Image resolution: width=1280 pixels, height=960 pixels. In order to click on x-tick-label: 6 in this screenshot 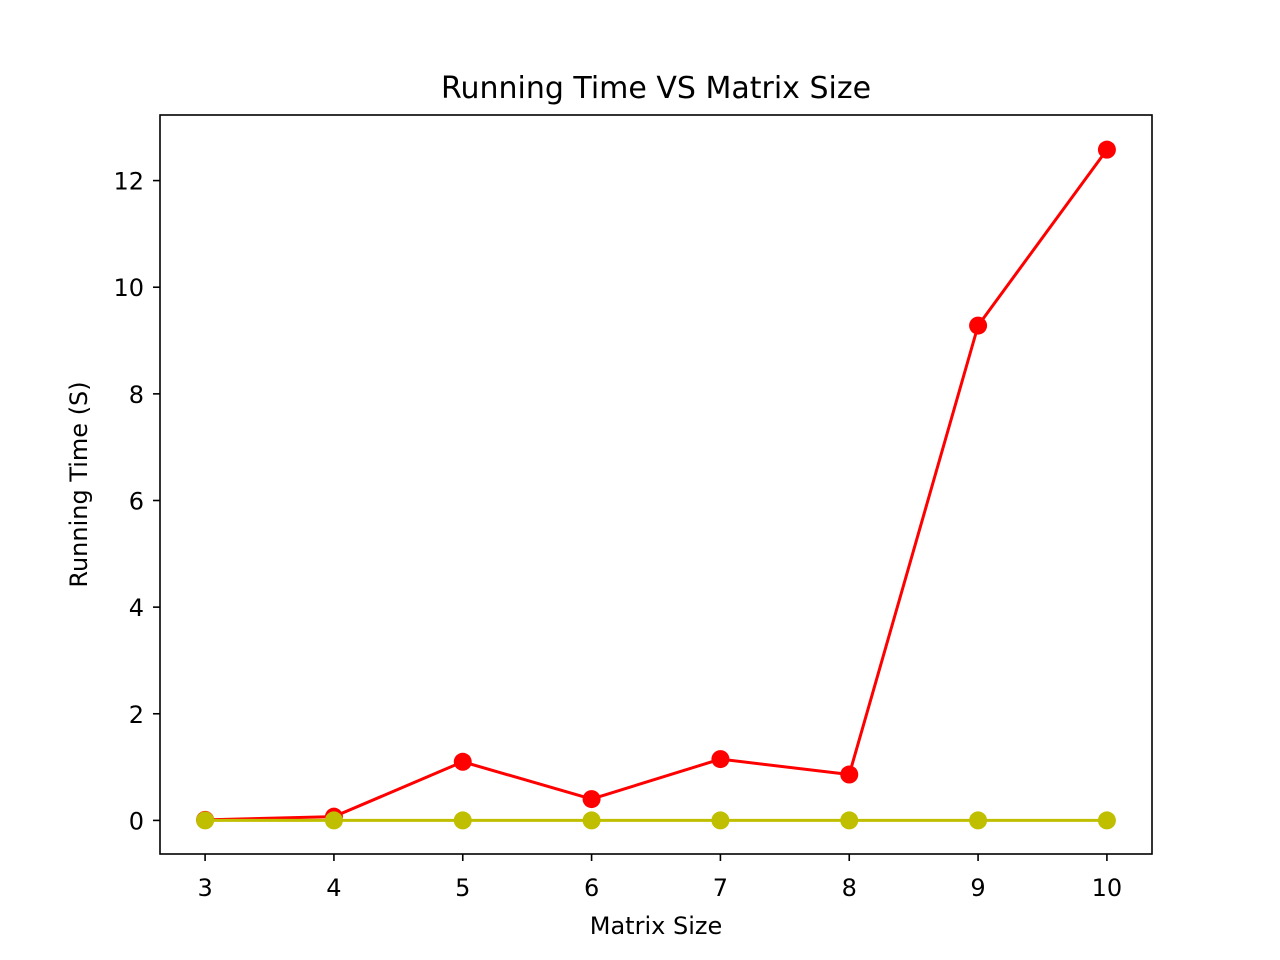, I will do `click(591, 888)`.